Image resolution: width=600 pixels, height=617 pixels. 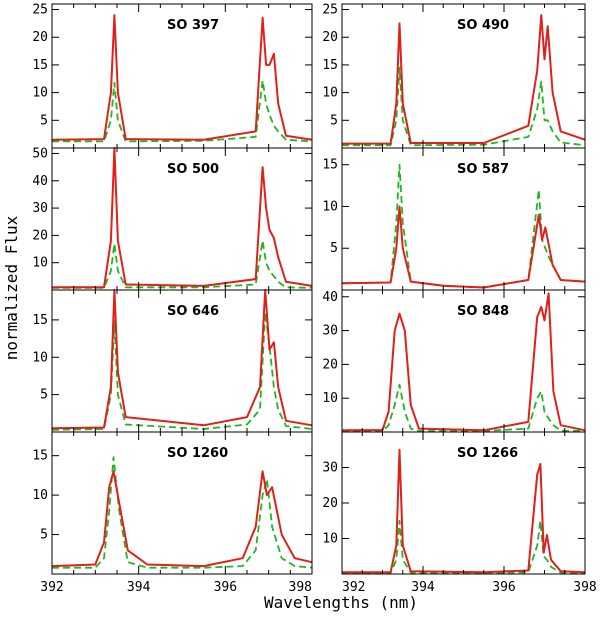 What do you see at coordinates (193, 311) in the screenshot?
I see `panel-title: SO 646` at bounding box center [193, 311].